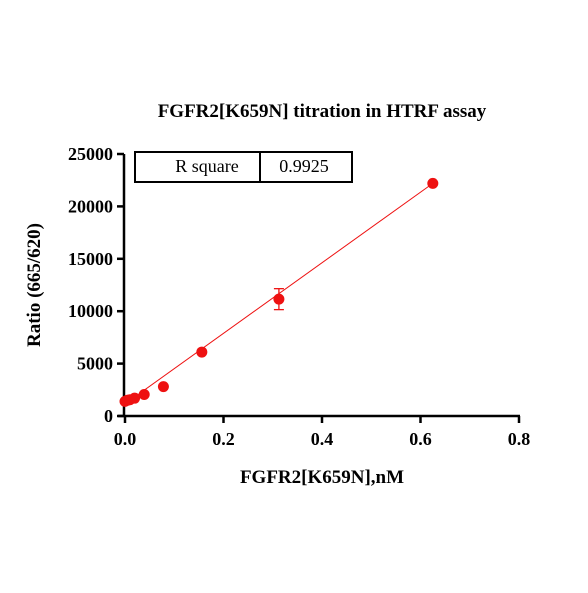 This screenshot has width=588, height=593. Describe the element at coordinates (90, 311) in the screenshot. I see `y-tick-label: 10000` at that location.